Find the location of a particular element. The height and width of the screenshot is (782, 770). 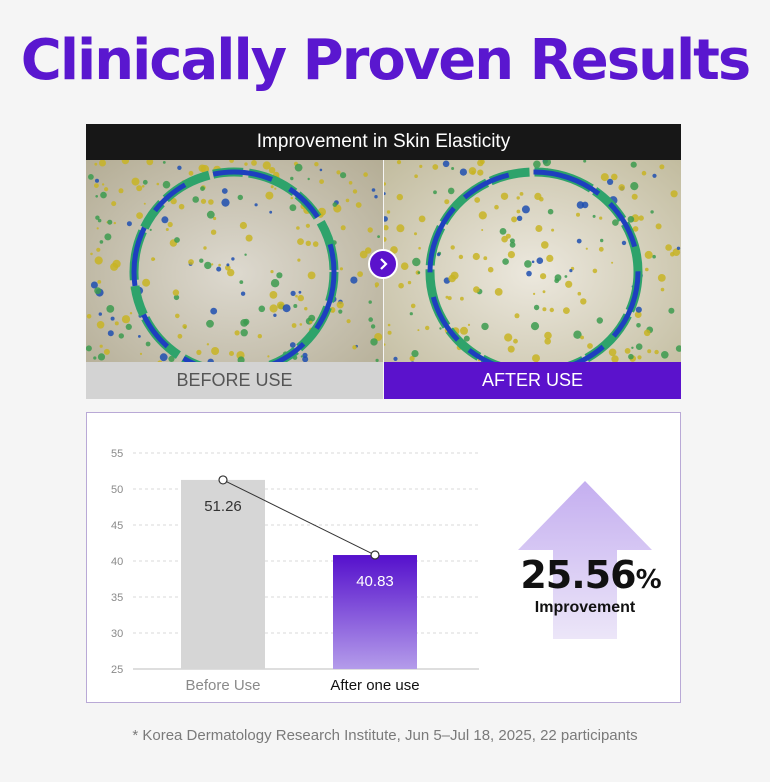

bar-value-label: 40.83 is located at coordinates (375, 581).